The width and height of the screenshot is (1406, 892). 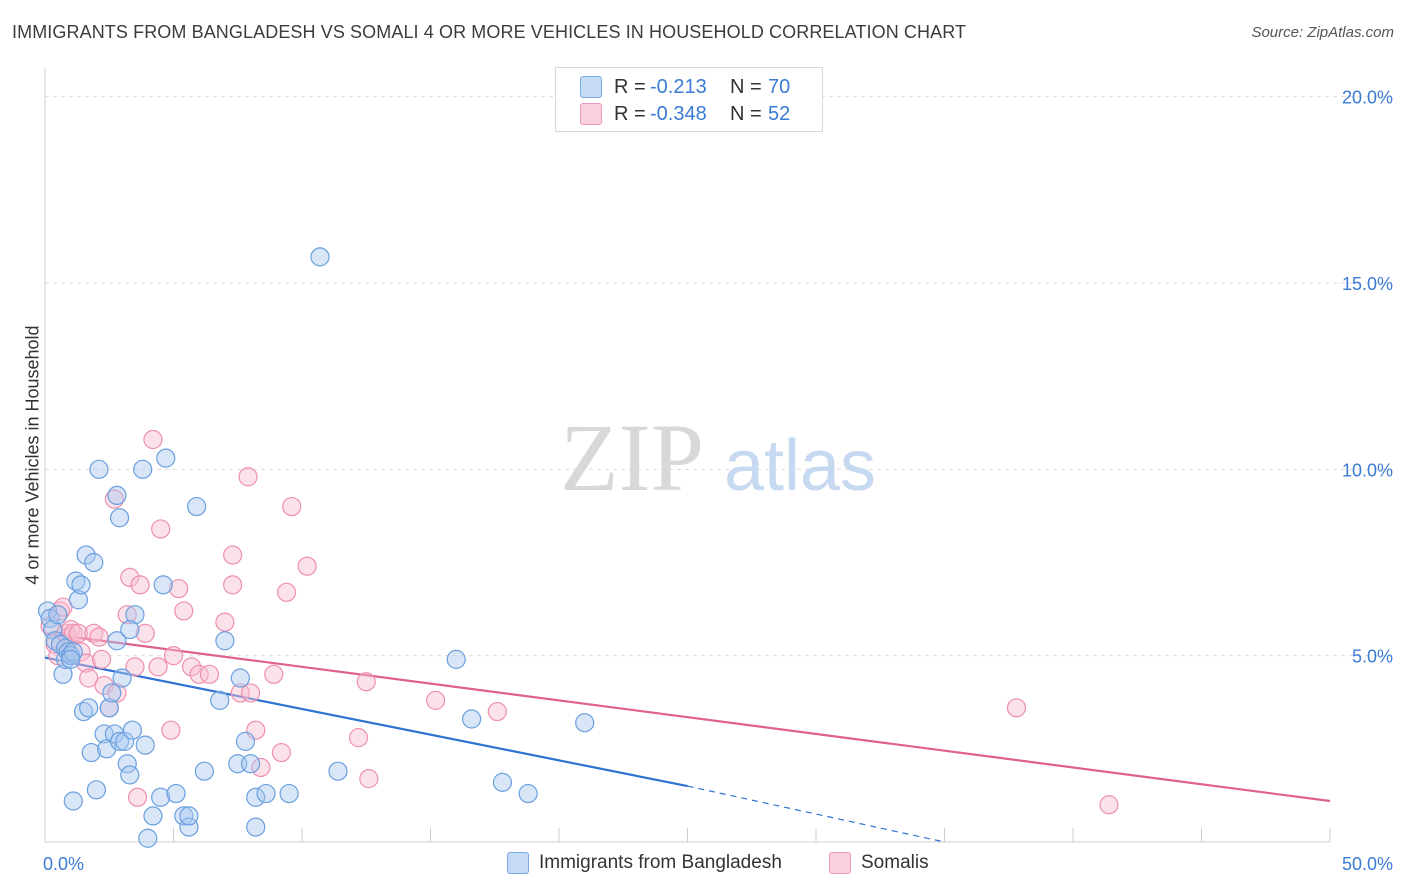 What do you see at coordinates (779, 86) in the screenshot?
I see `n-value: 70` at bounding box center [779, 86].